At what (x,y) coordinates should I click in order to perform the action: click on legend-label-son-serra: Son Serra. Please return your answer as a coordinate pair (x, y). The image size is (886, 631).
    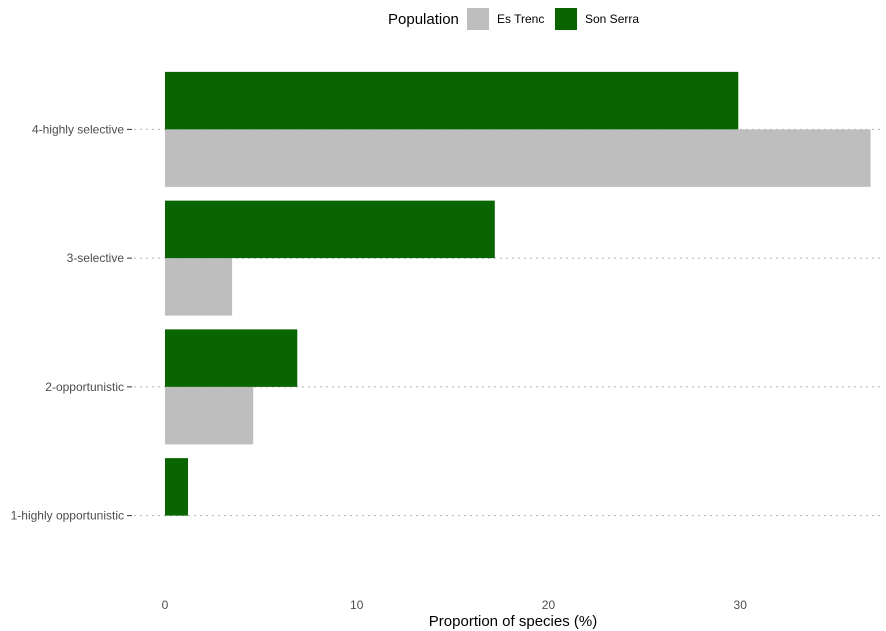
    Looking at the image, I should click on (612, 19).